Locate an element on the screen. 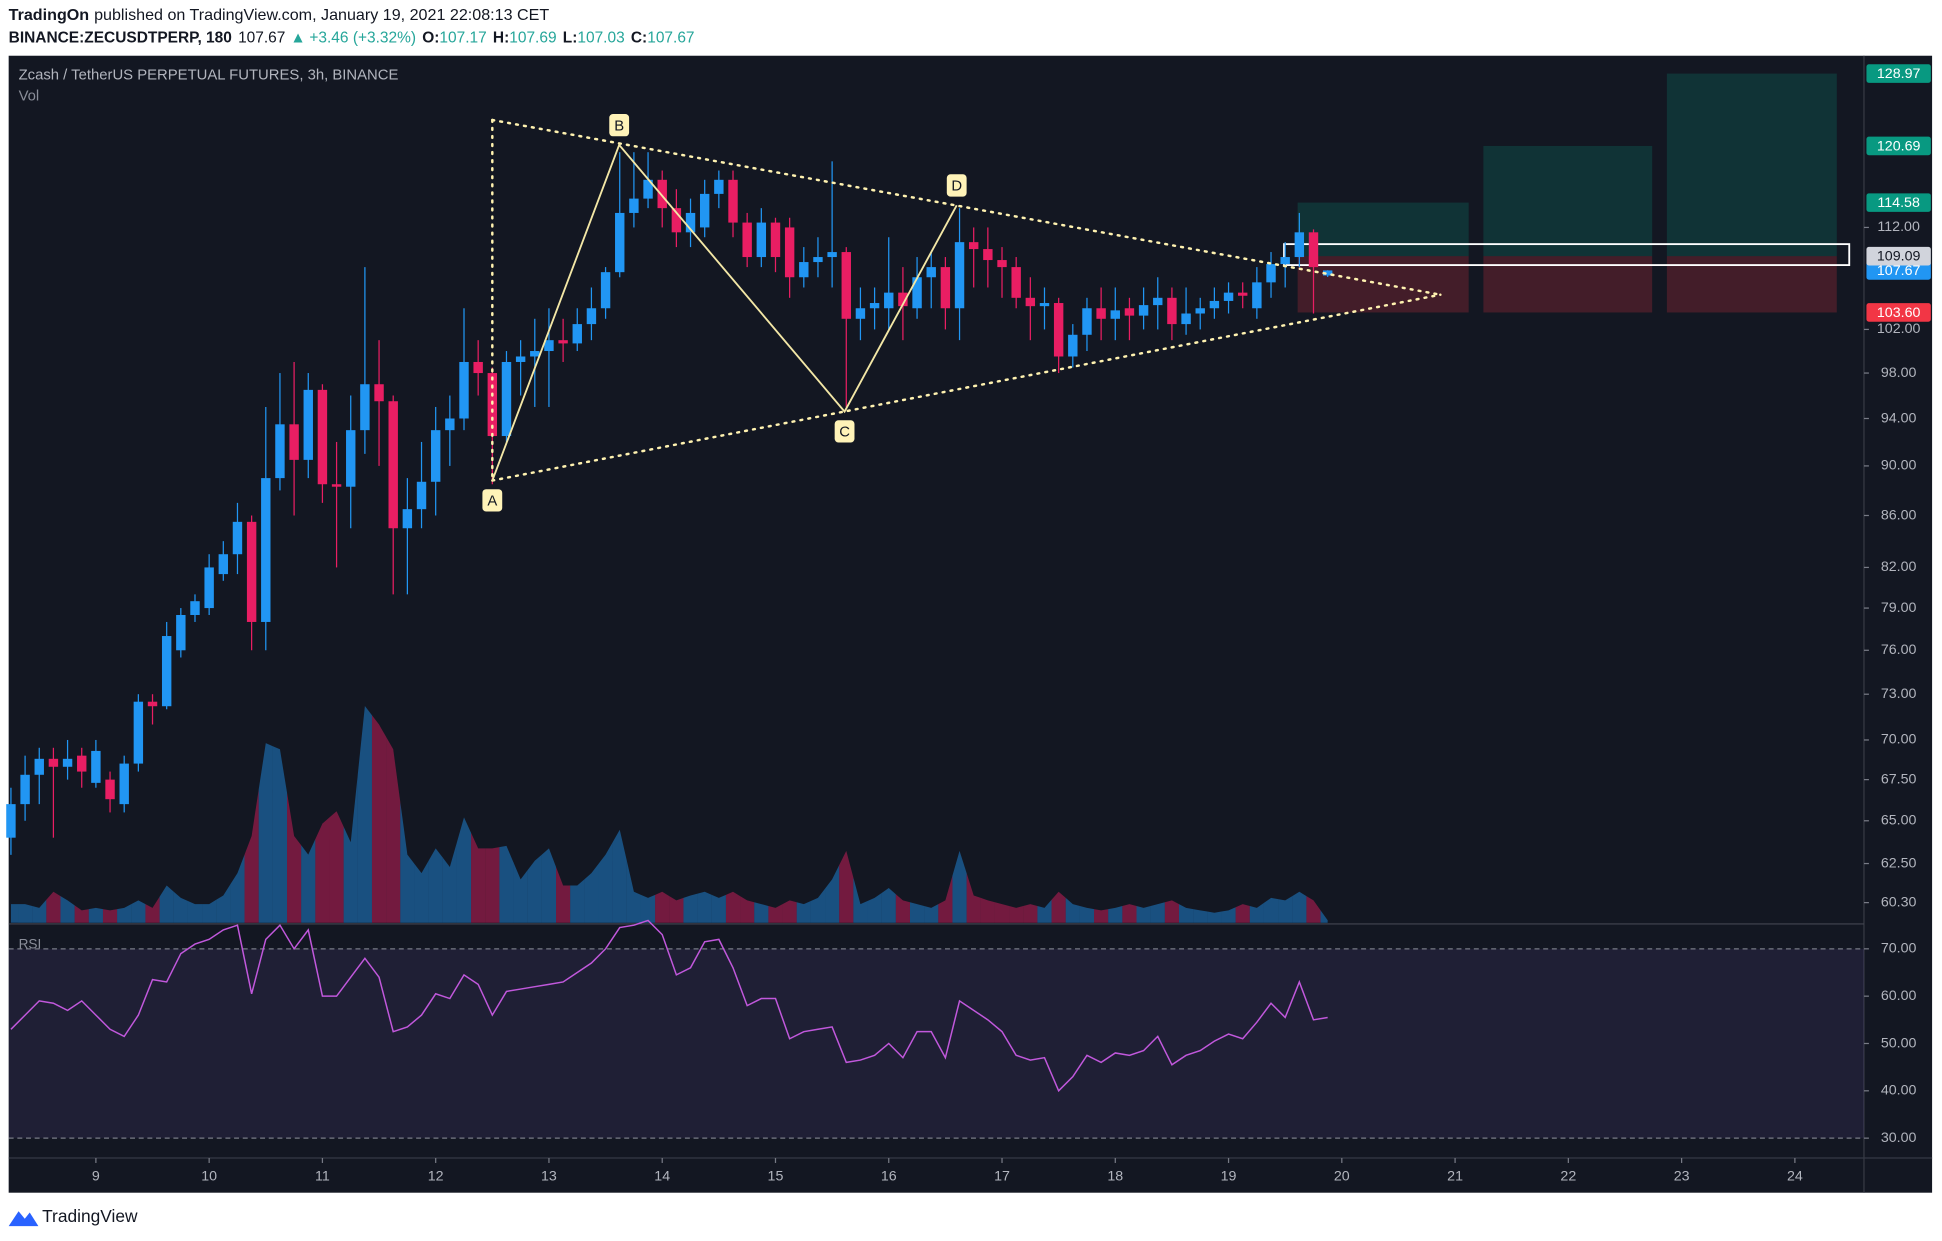  pattern-label-box is located at coordinates (492, 500).